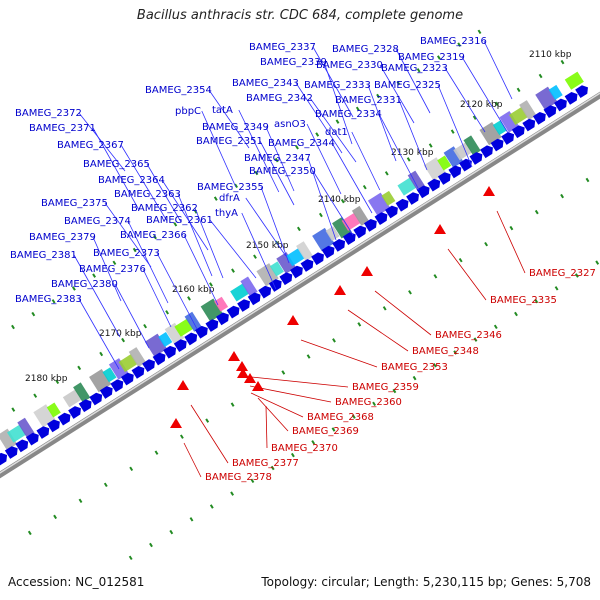  I want to click on reverse-gene-label: BAMEG_2360, so click(368, 402).